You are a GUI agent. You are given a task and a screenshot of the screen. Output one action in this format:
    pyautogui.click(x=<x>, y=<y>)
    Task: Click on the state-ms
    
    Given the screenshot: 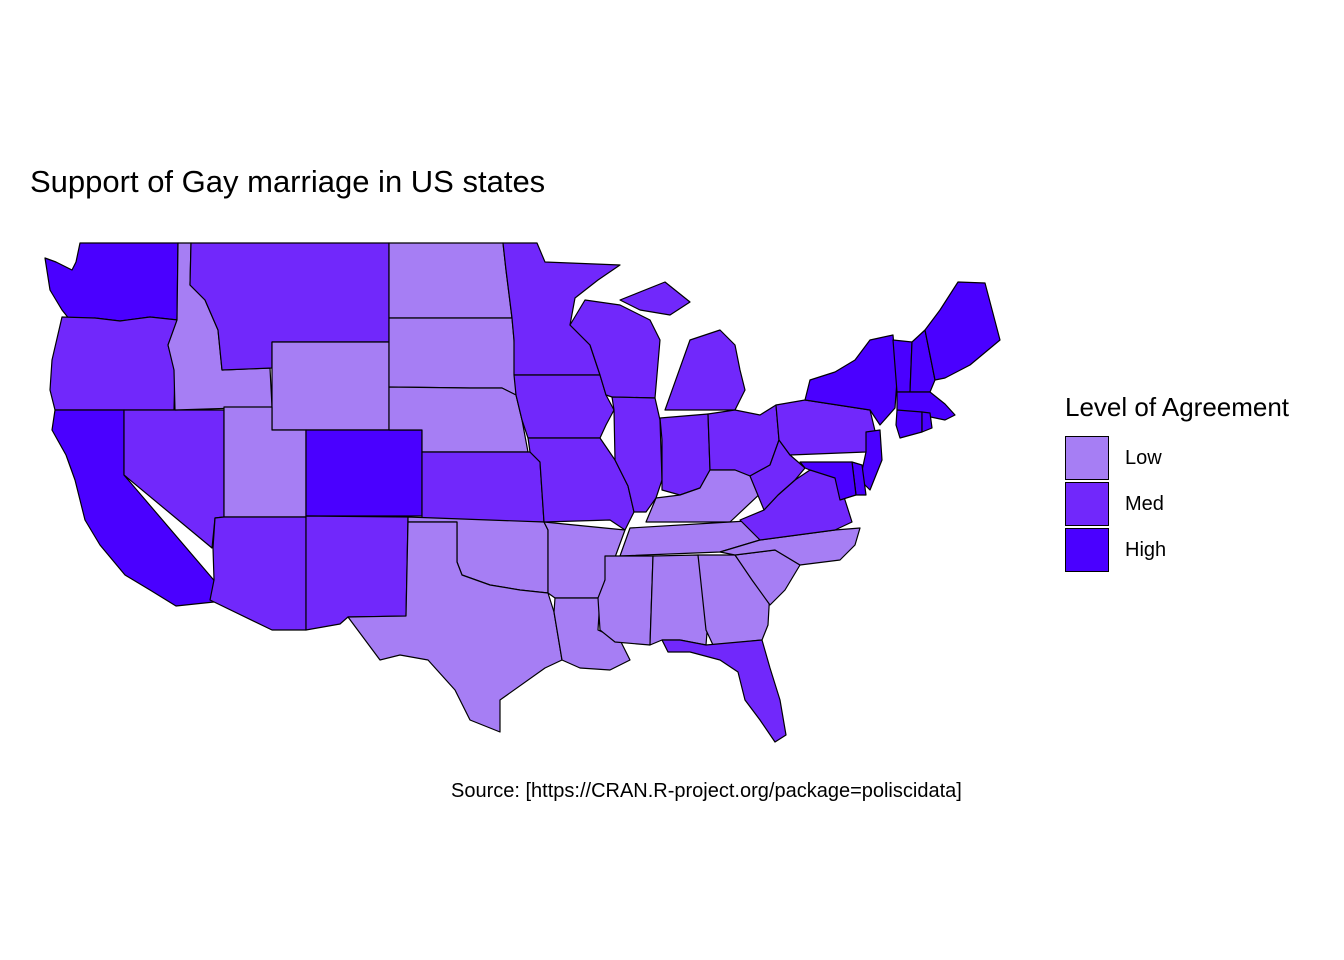 What is the action you would take?
    pyautogui.click(x=625, y=600)
    